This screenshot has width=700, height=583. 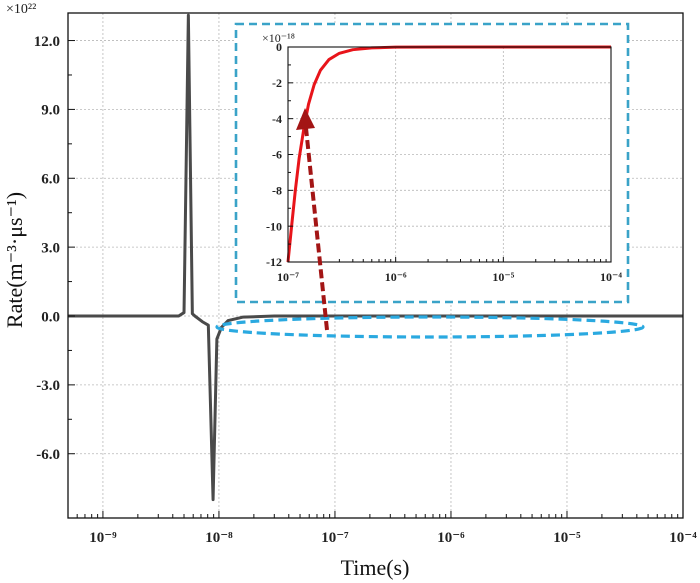 What do you see at coordinates (274, 226) in the screenshot?
I see `y-tick-label: -10` at bounding box center [274, 226].